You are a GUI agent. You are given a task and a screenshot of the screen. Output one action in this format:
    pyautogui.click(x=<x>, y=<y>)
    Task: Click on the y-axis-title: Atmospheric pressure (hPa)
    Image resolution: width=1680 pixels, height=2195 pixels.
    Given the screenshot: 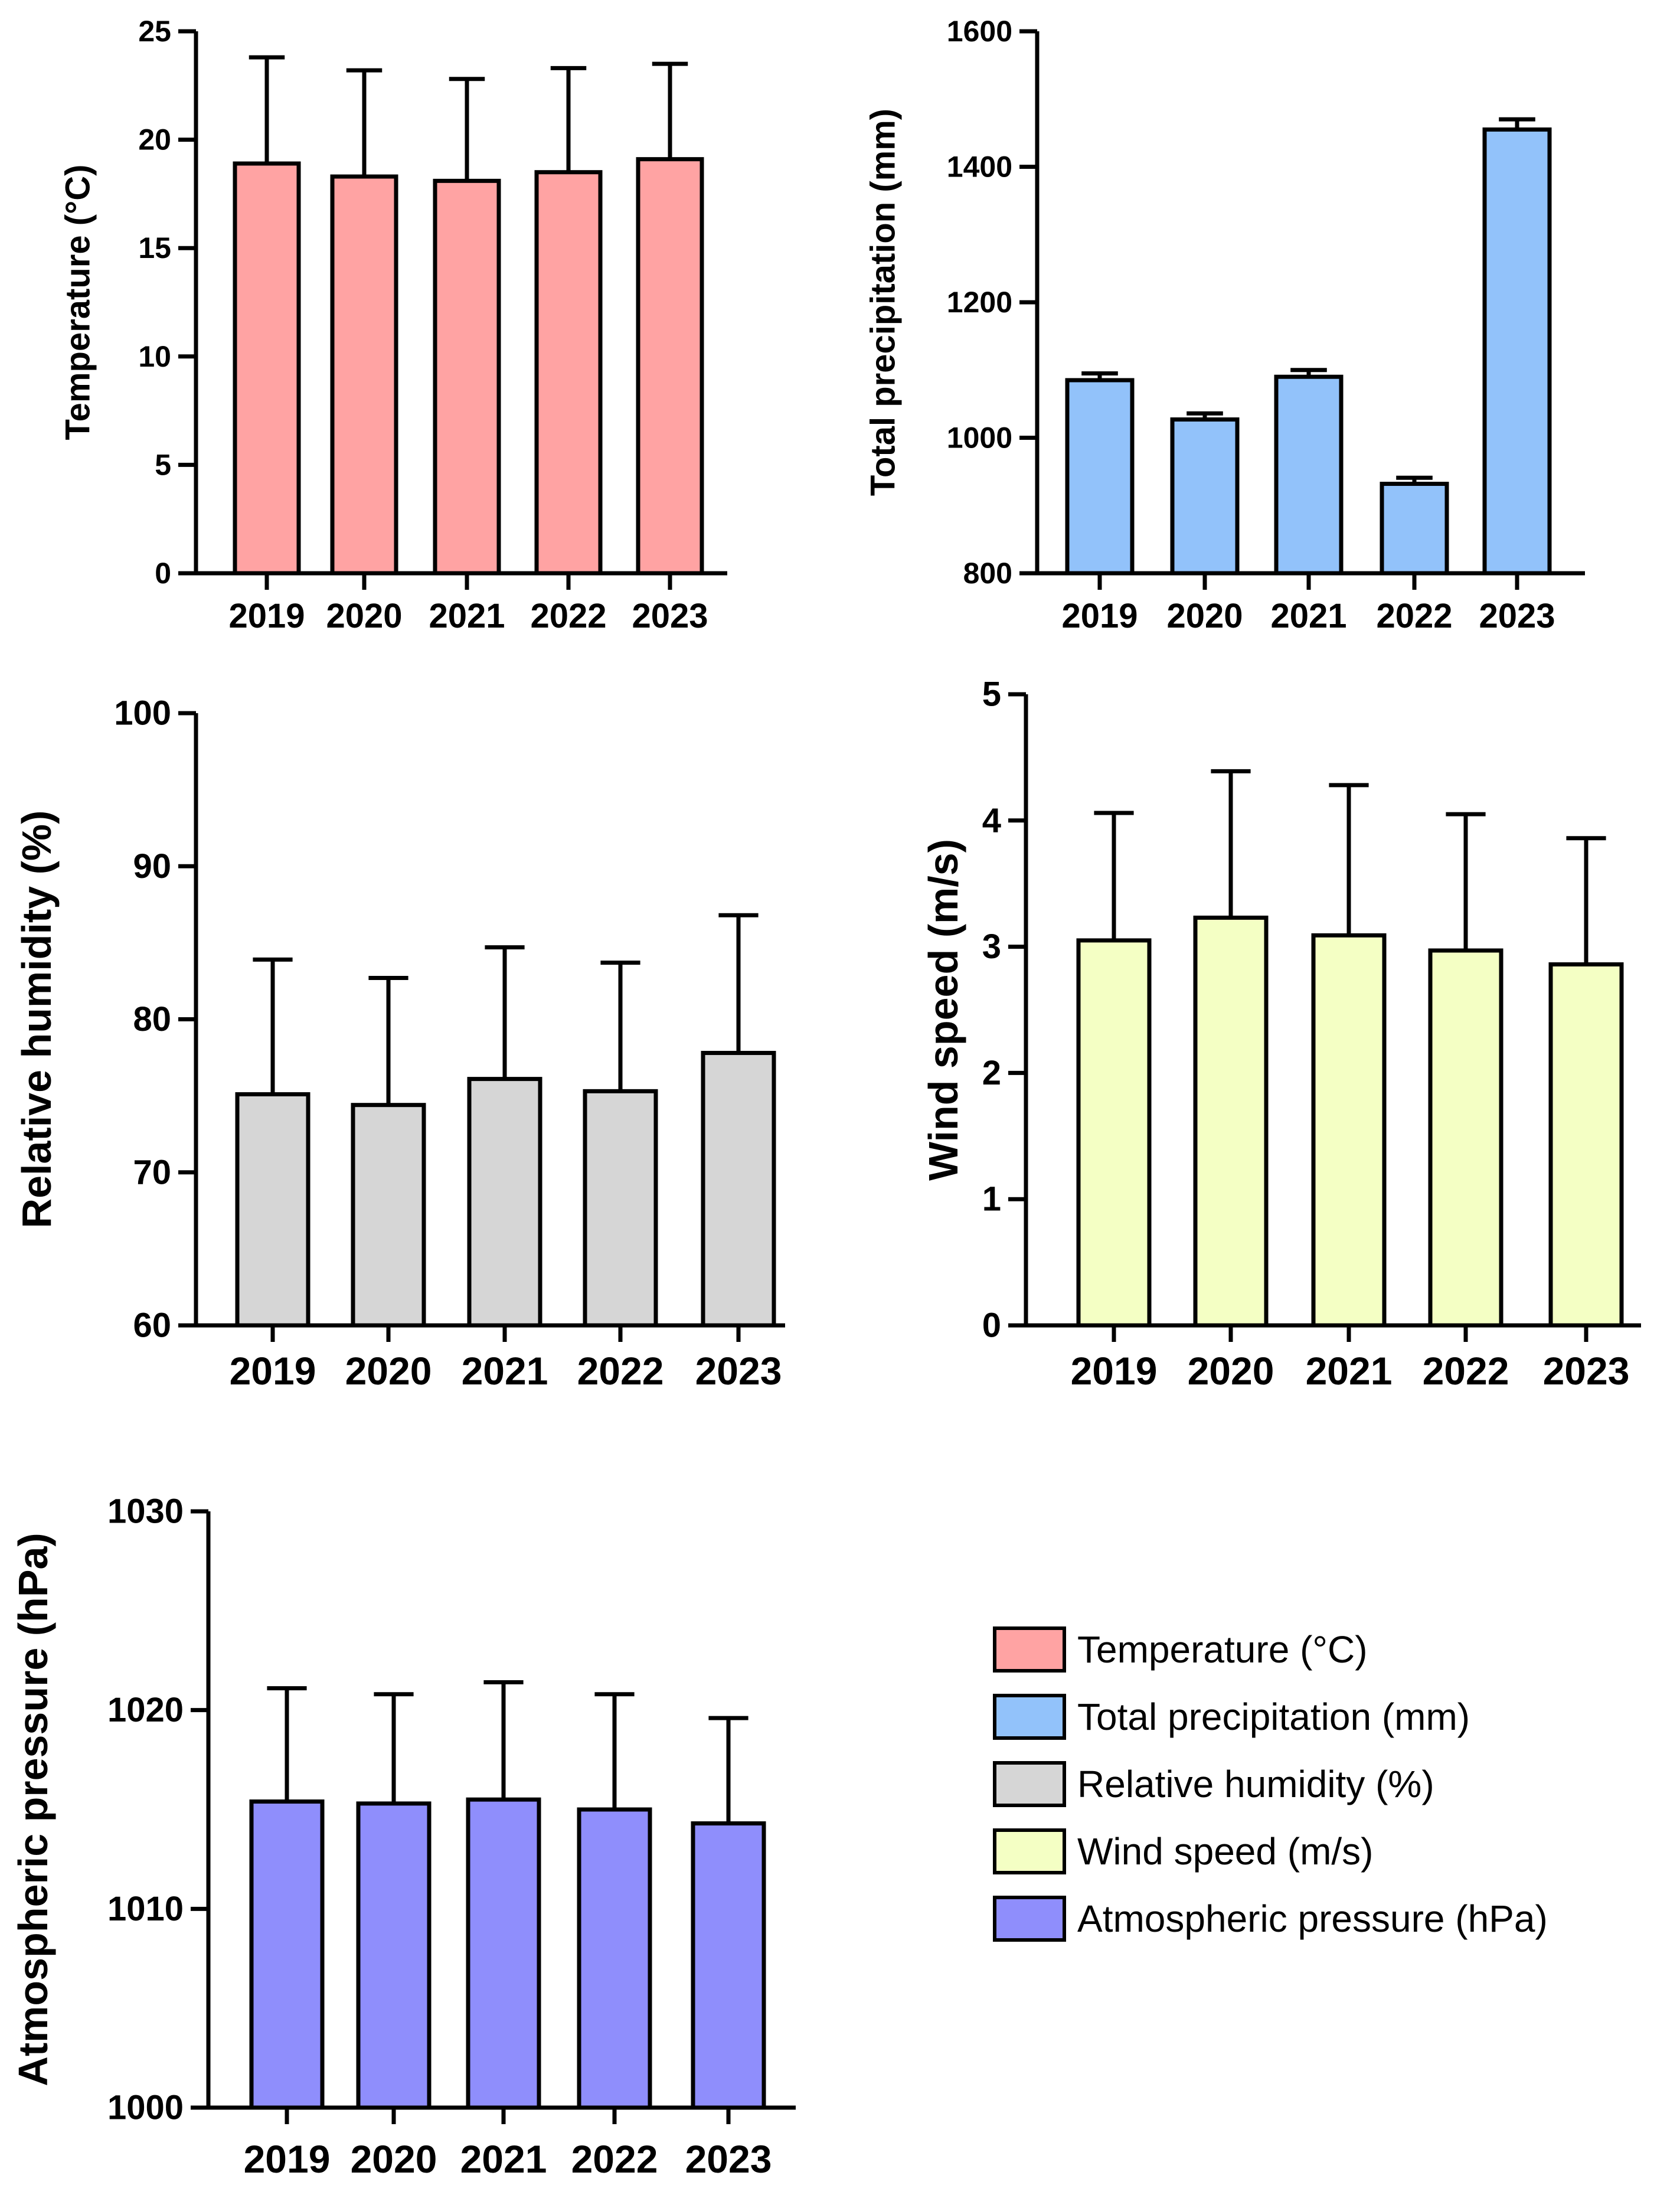 What is the action you would take?
    pyautogui.click(x=33, y=1809)
    